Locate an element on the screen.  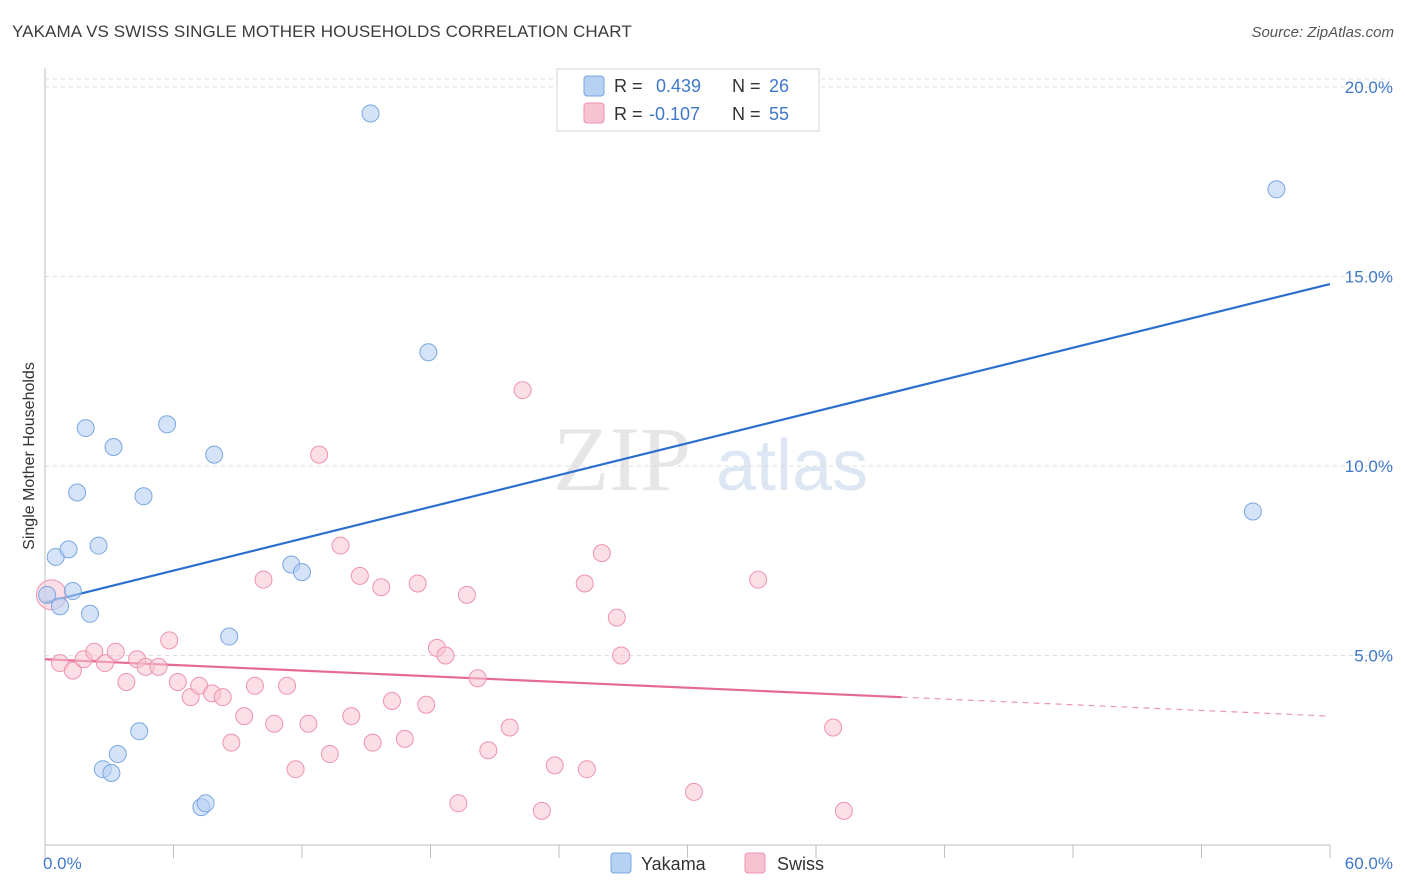
swiss-n-label: N = is located at coordinates (746, 114).